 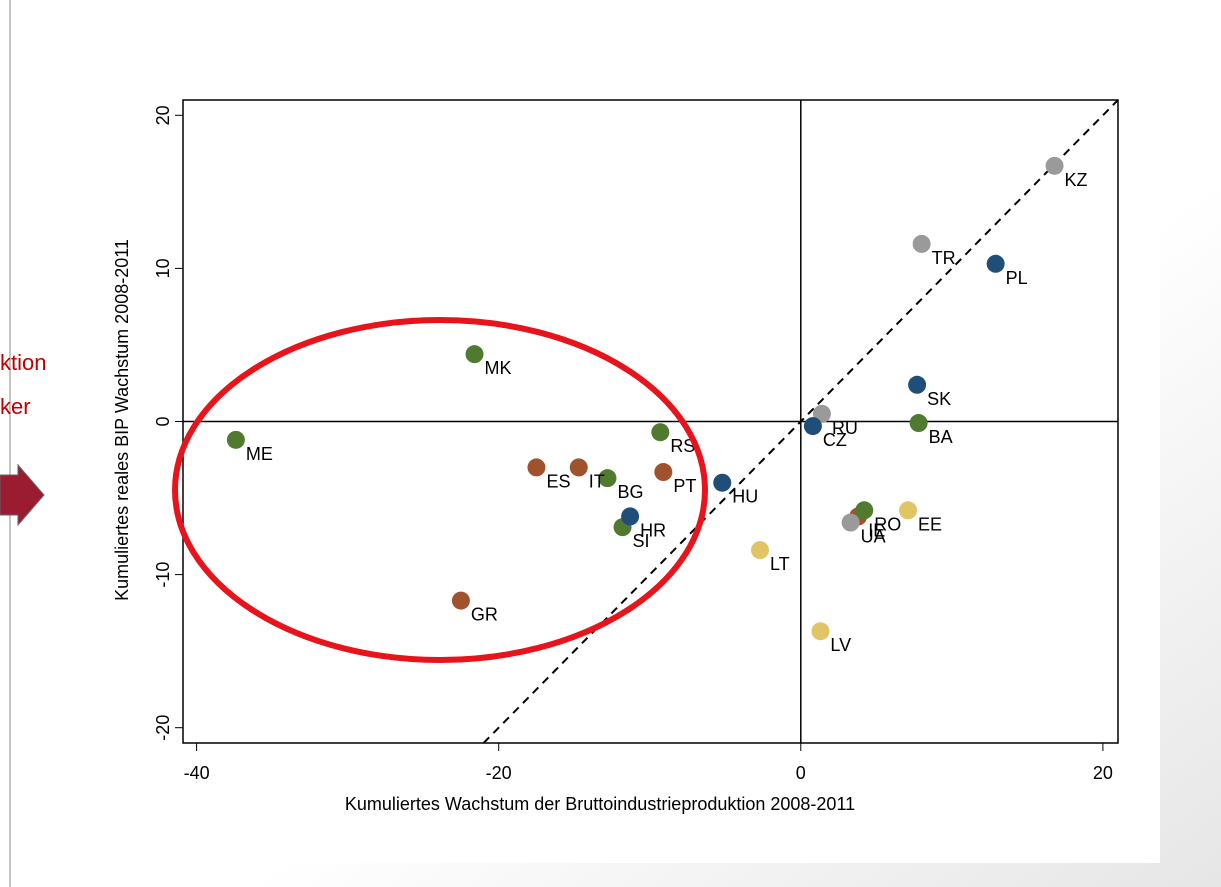 What do you see at coordinates (597, 481) in the screenshot?
I see `point-label: IT` at bounding box center [597, 481].